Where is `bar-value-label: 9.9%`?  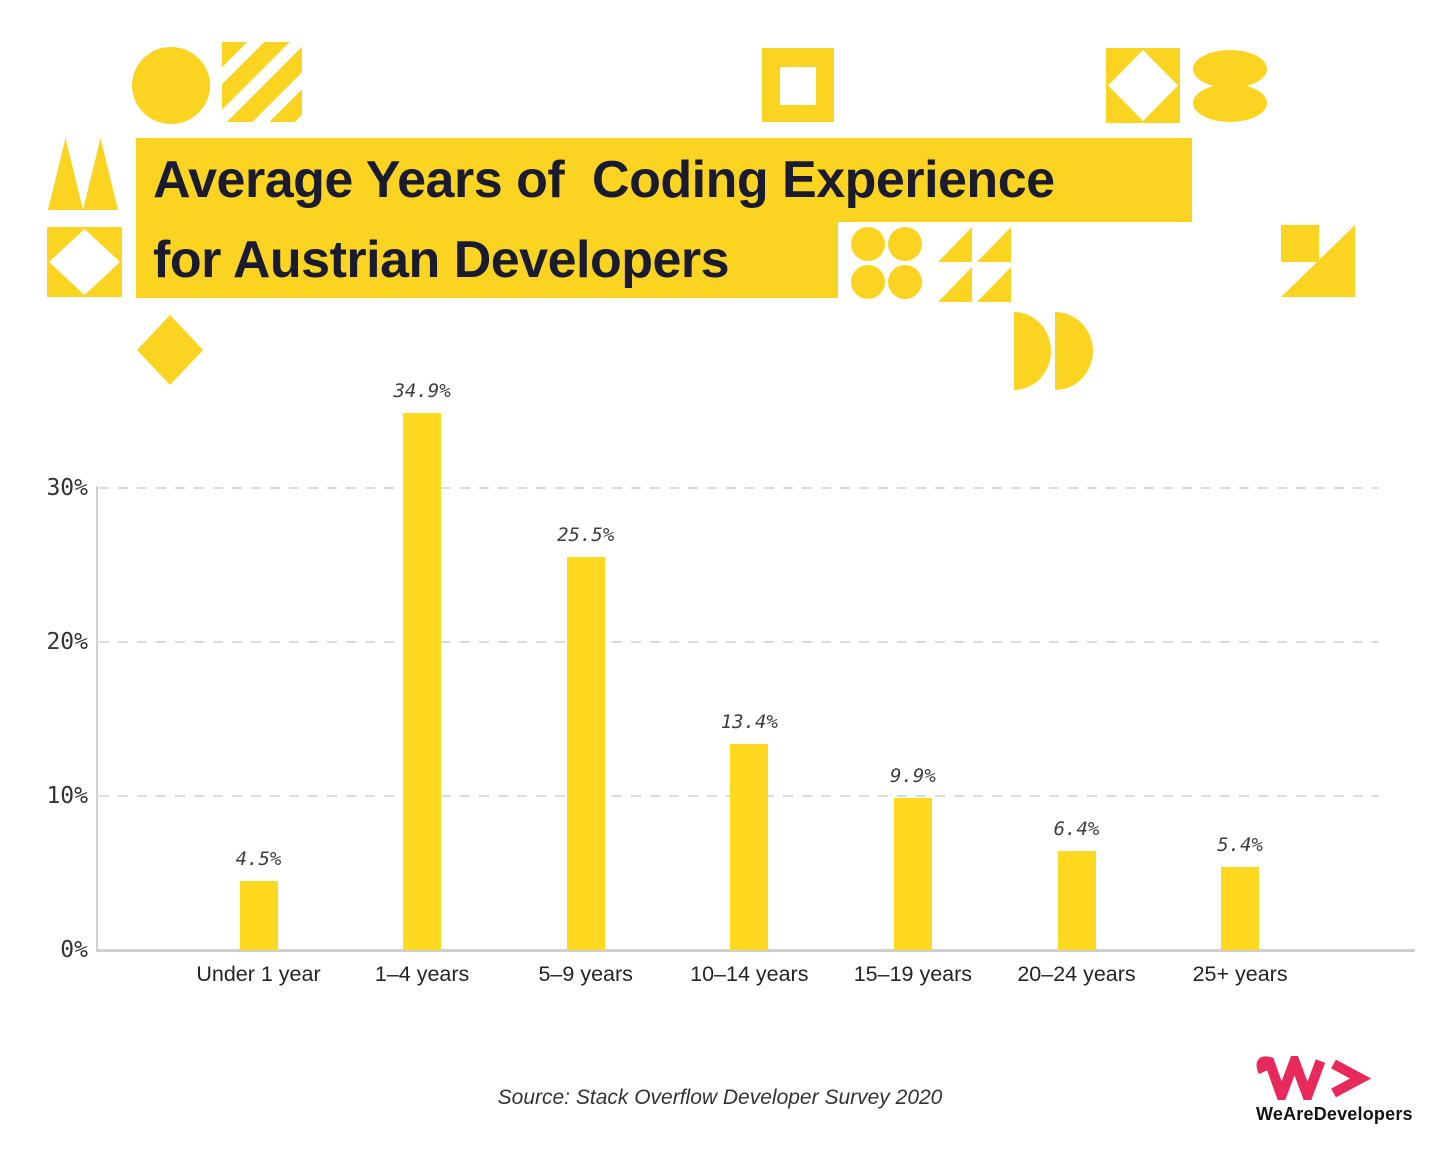 bar-value-label: 9.9% is located at coordinates (913, 775).